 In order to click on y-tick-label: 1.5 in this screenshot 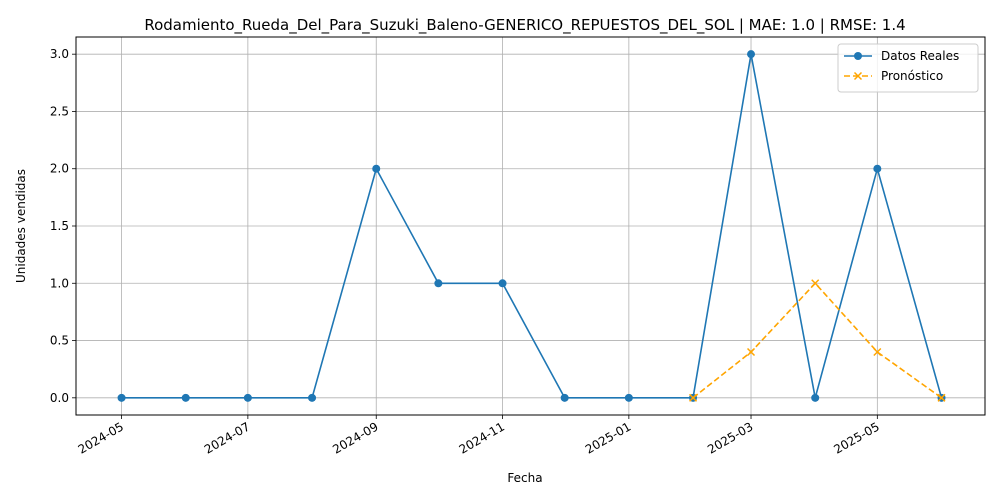, I will do `click(59, 226)`.